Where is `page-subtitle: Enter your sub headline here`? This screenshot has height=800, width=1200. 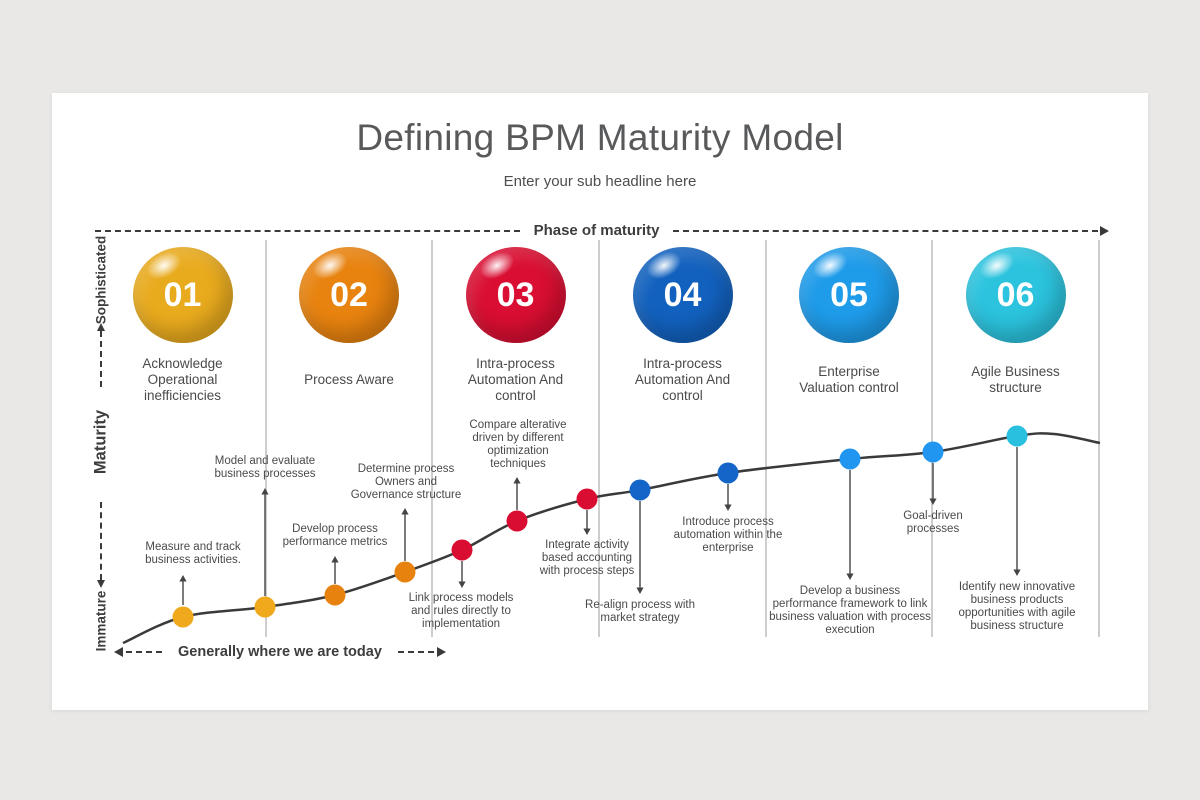
page-subtitle: Enter your sub headline here is located at coordinates (600, 181).